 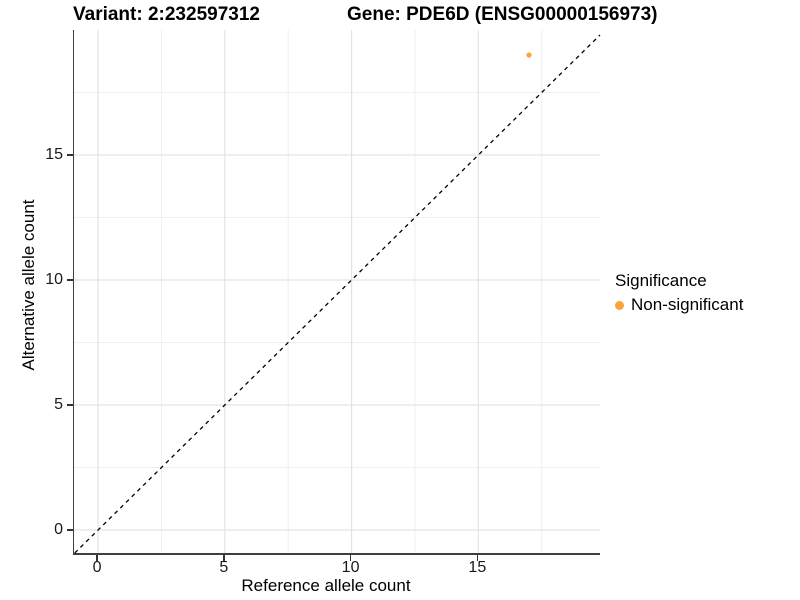 What do you see at coordinates (54, 154) in the screenshot?
I see `y-tick-label: 15` at bounding box center [54, 154].